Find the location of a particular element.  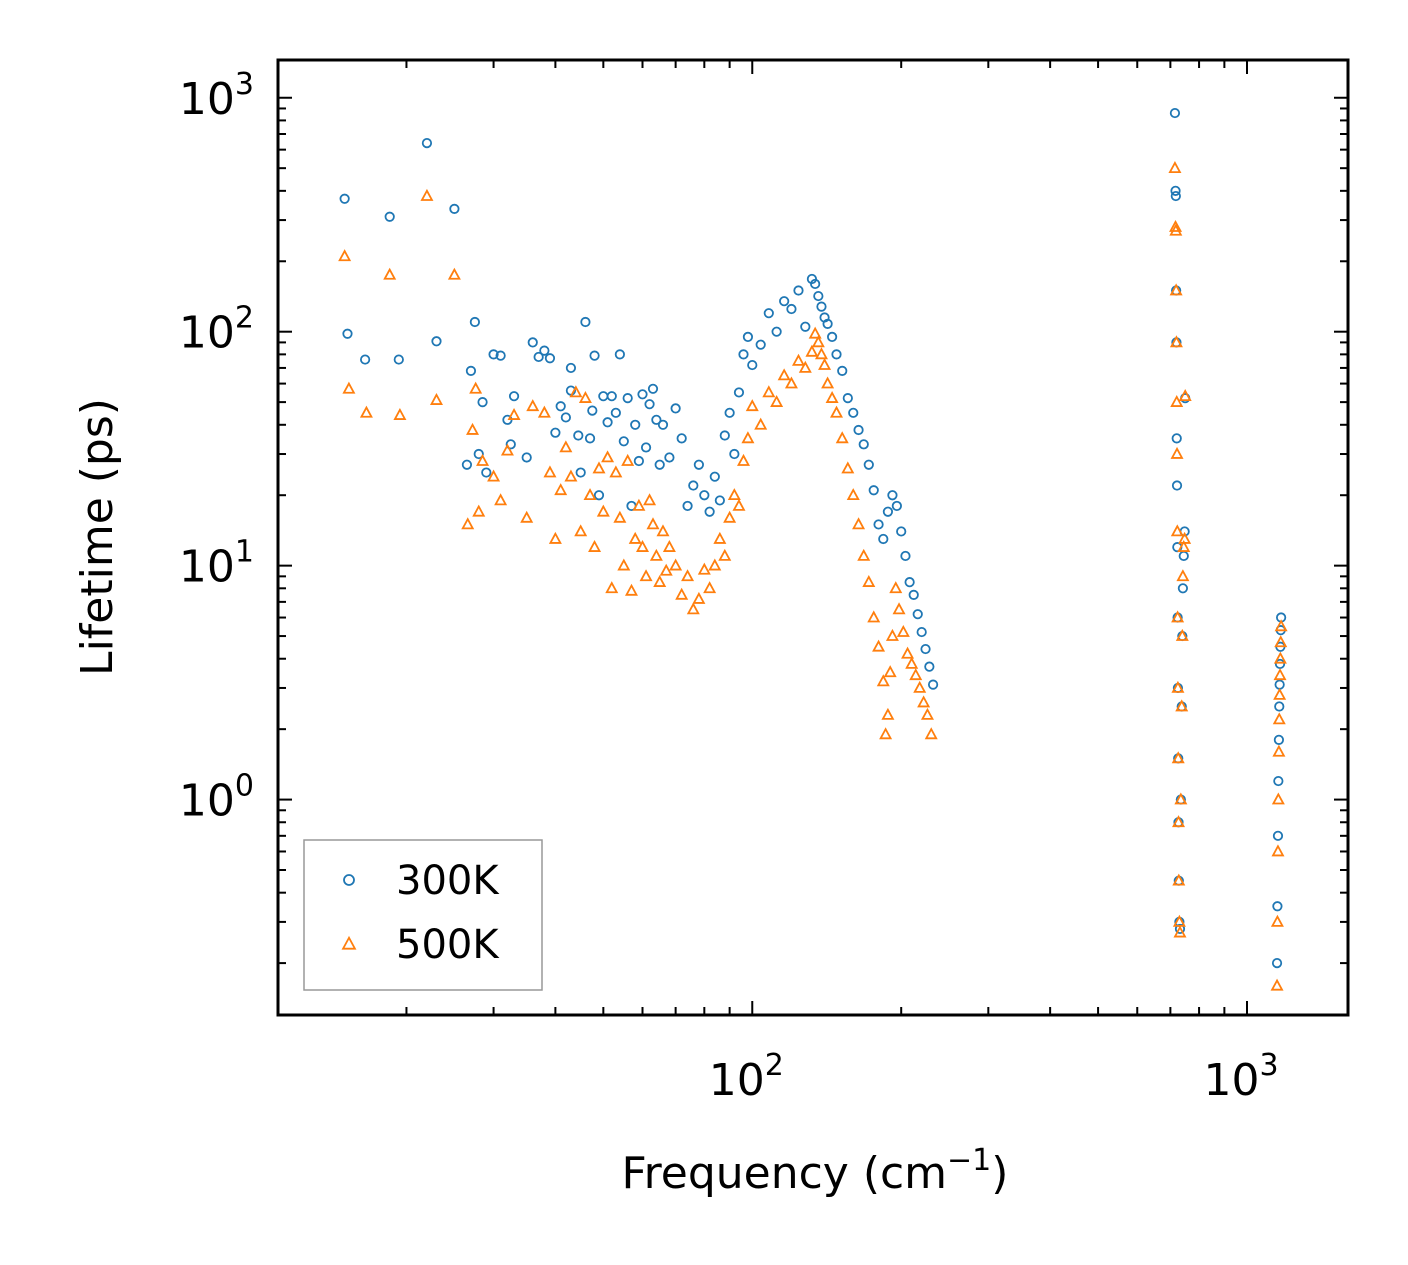

x-tick-label-exp: 2 is located at coordinates (774, 1065).